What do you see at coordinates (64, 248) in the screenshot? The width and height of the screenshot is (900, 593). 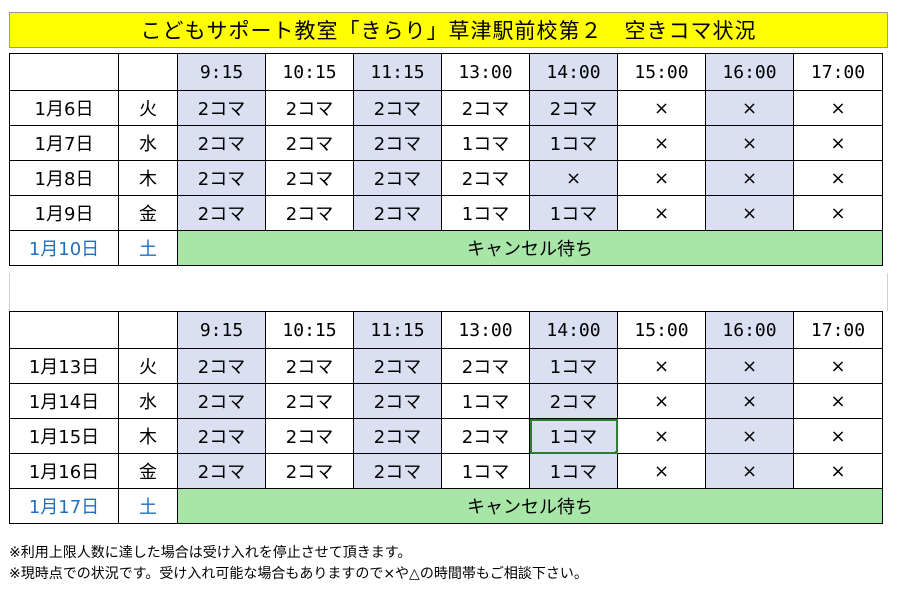 I see `date-cell: 1月10日` at bounding box center [64, 248].